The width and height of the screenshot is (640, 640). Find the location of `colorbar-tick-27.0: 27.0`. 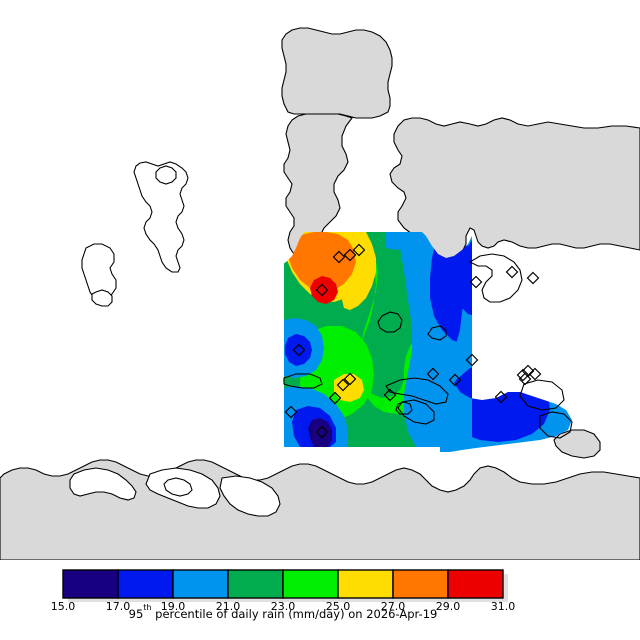

colorbar-tick-27.0: 27.0 is located at coordinates (393, 606).